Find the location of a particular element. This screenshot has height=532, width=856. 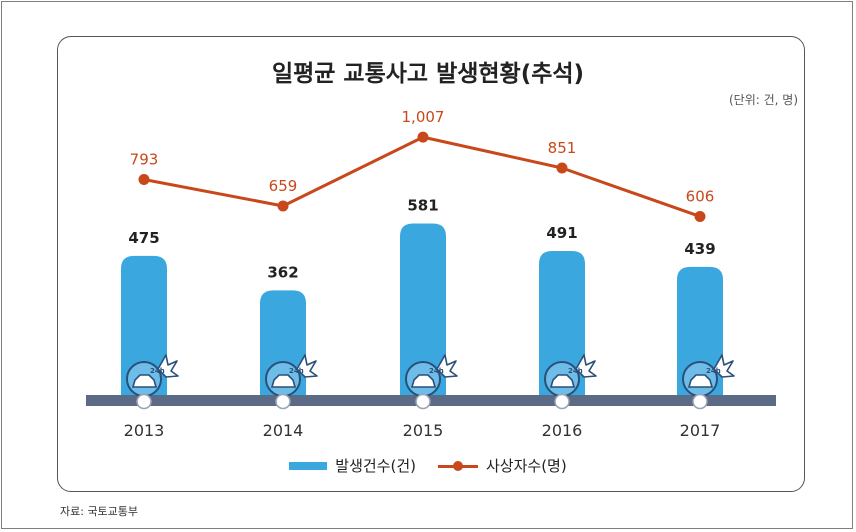

x-tick-label: 2013 is located at coordinates (144, 430).